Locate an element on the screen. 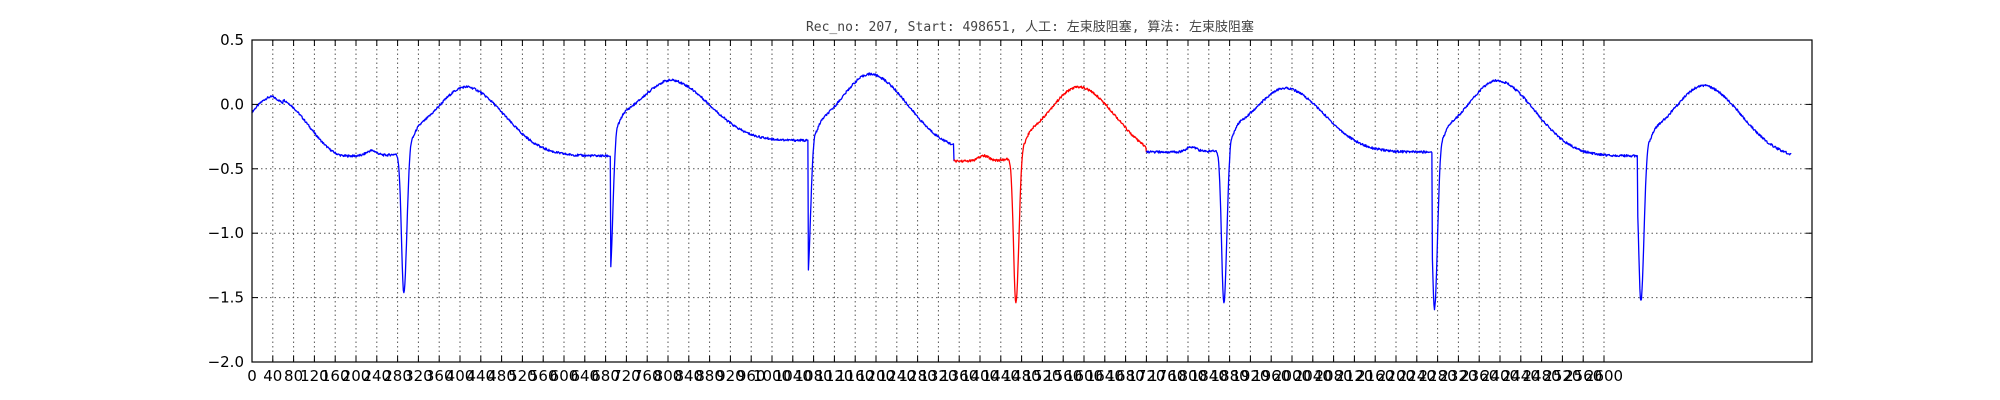 The image size is (2000, 400). x-tick-label: 120 is located at coordinates (314, 376).